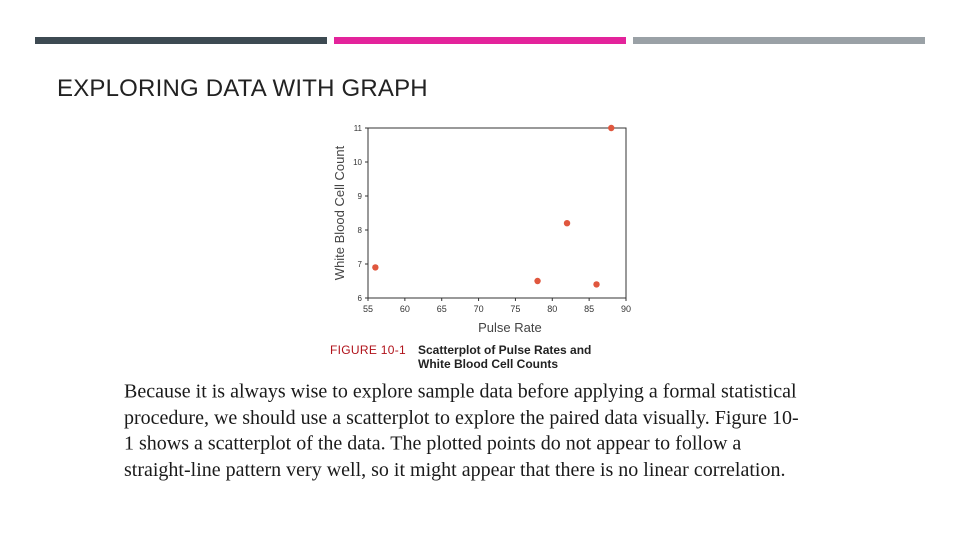 The image size is (960, 540). What do you see at coordinates (552, 309) in the screenshot?
I see `x-tick-label: 80` at bounding box center [552, 309].